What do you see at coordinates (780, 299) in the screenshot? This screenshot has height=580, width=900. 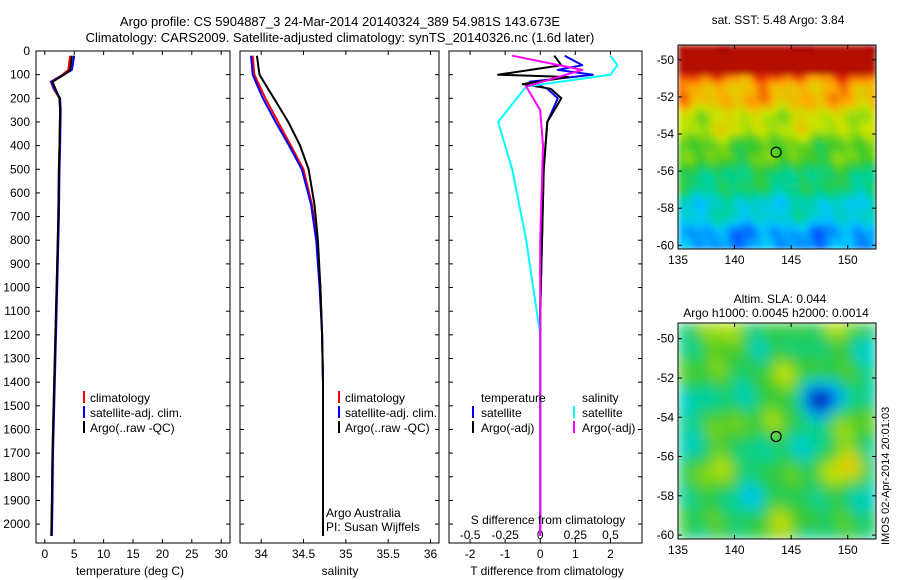 I see `sla-map-title: Altim. SLA: 0.044` at bounding box center [780, 299].